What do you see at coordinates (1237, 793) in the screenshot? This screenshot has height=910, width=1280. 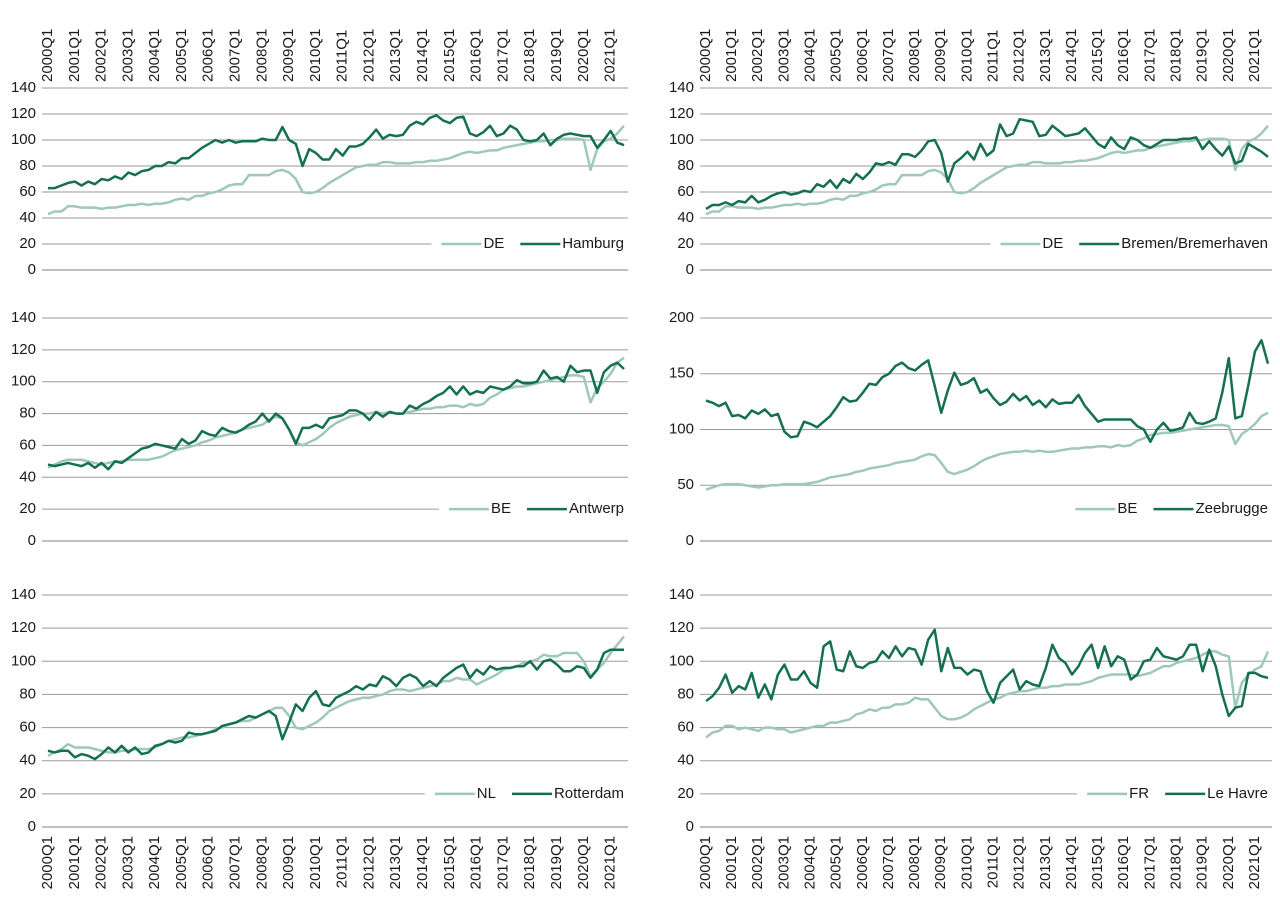 I see `legend-label: Le Havre` at bounding box center [1237, 793].